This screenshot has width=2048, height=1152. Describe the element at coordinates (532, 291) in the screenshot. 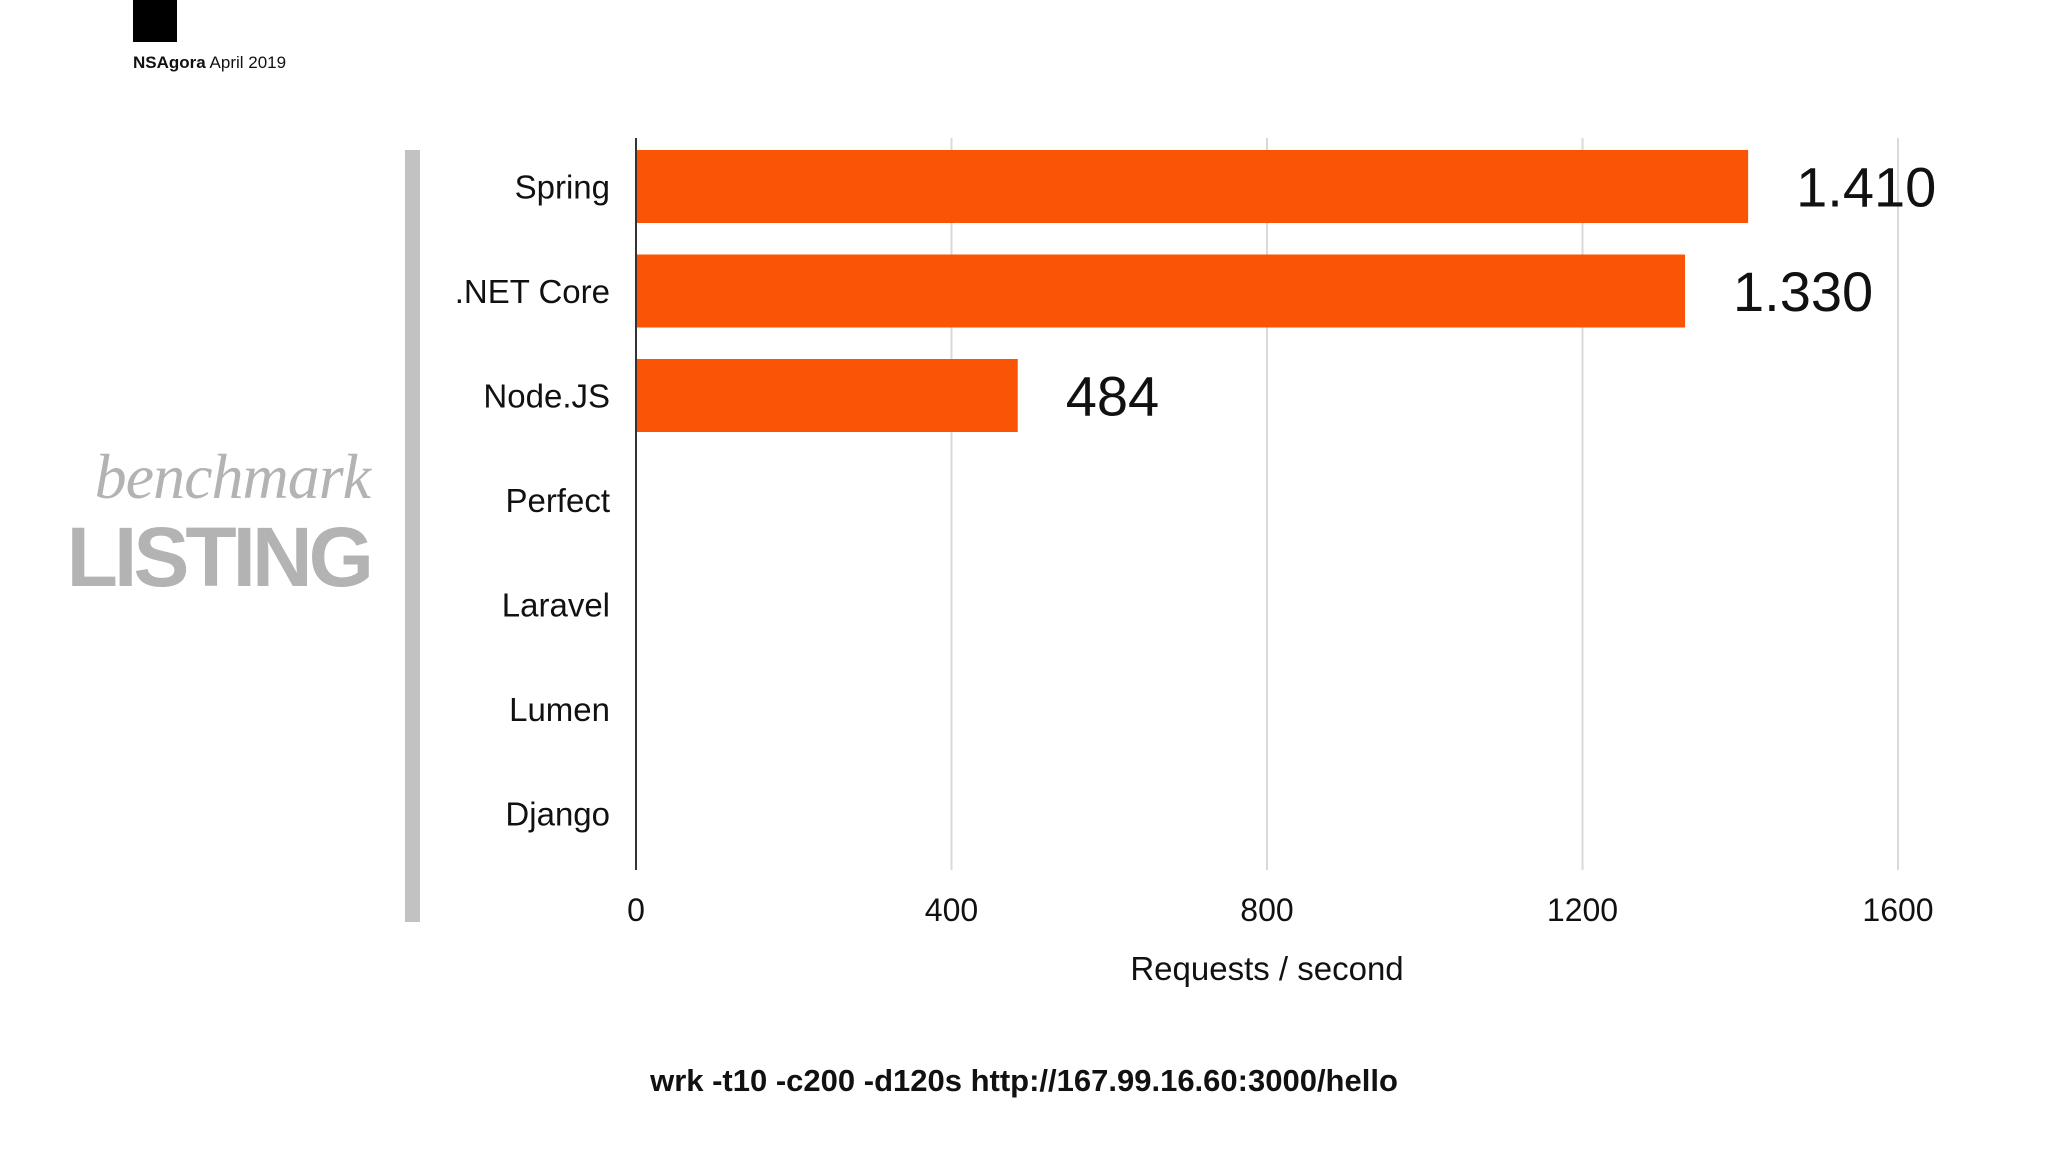

I see `category-label: .NET Core` at that location.